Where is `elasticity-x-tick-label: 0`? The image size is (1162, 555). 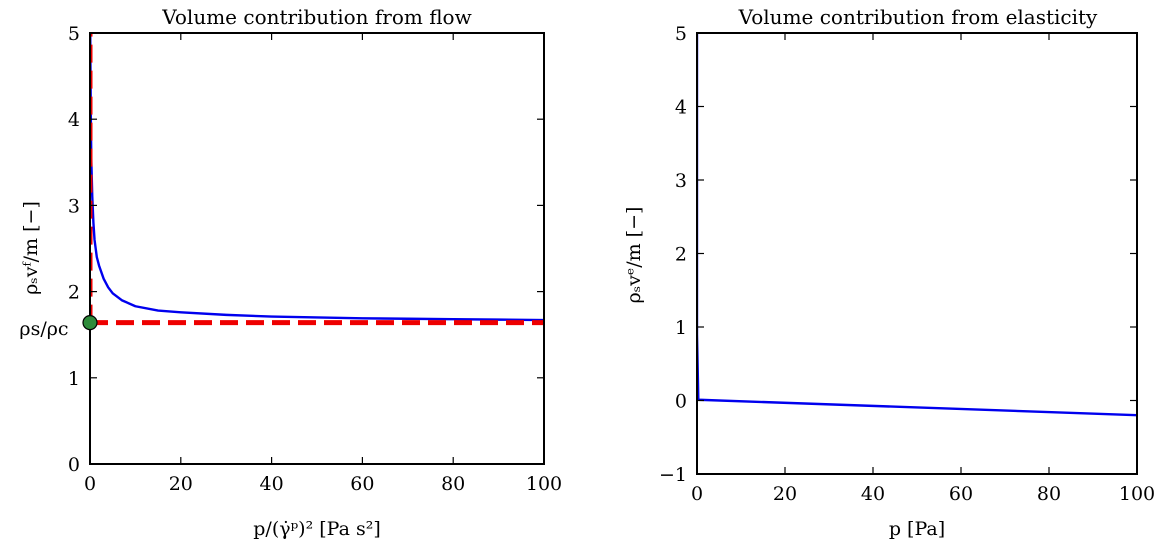 elasticity-x-tick-label: 0 is located at coordinates (697, 494).